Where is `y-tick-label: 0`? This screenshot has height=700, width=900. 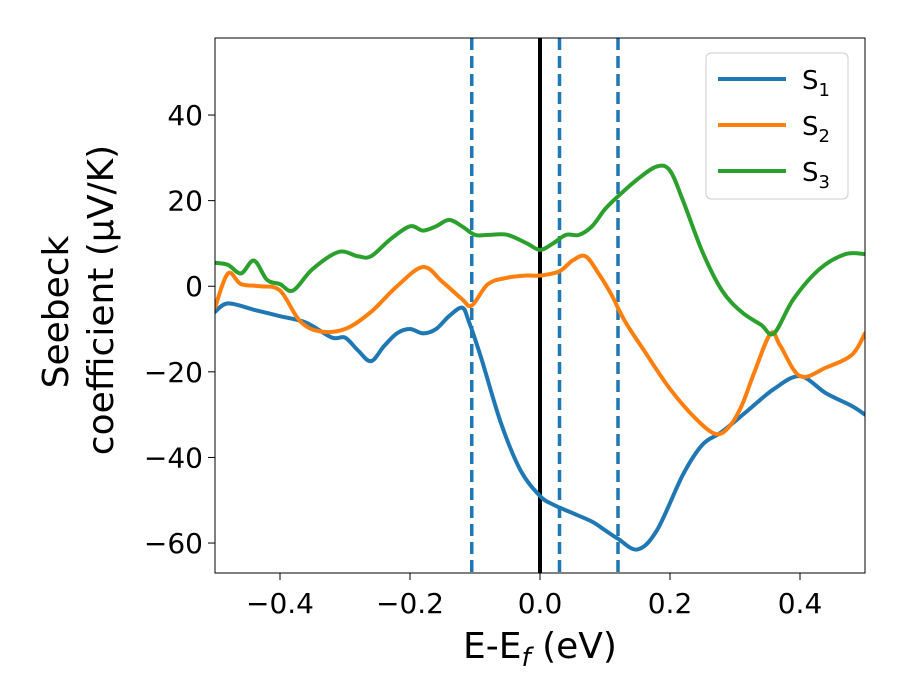 y-tick-label: 0 is located at coordinates (194, 286).